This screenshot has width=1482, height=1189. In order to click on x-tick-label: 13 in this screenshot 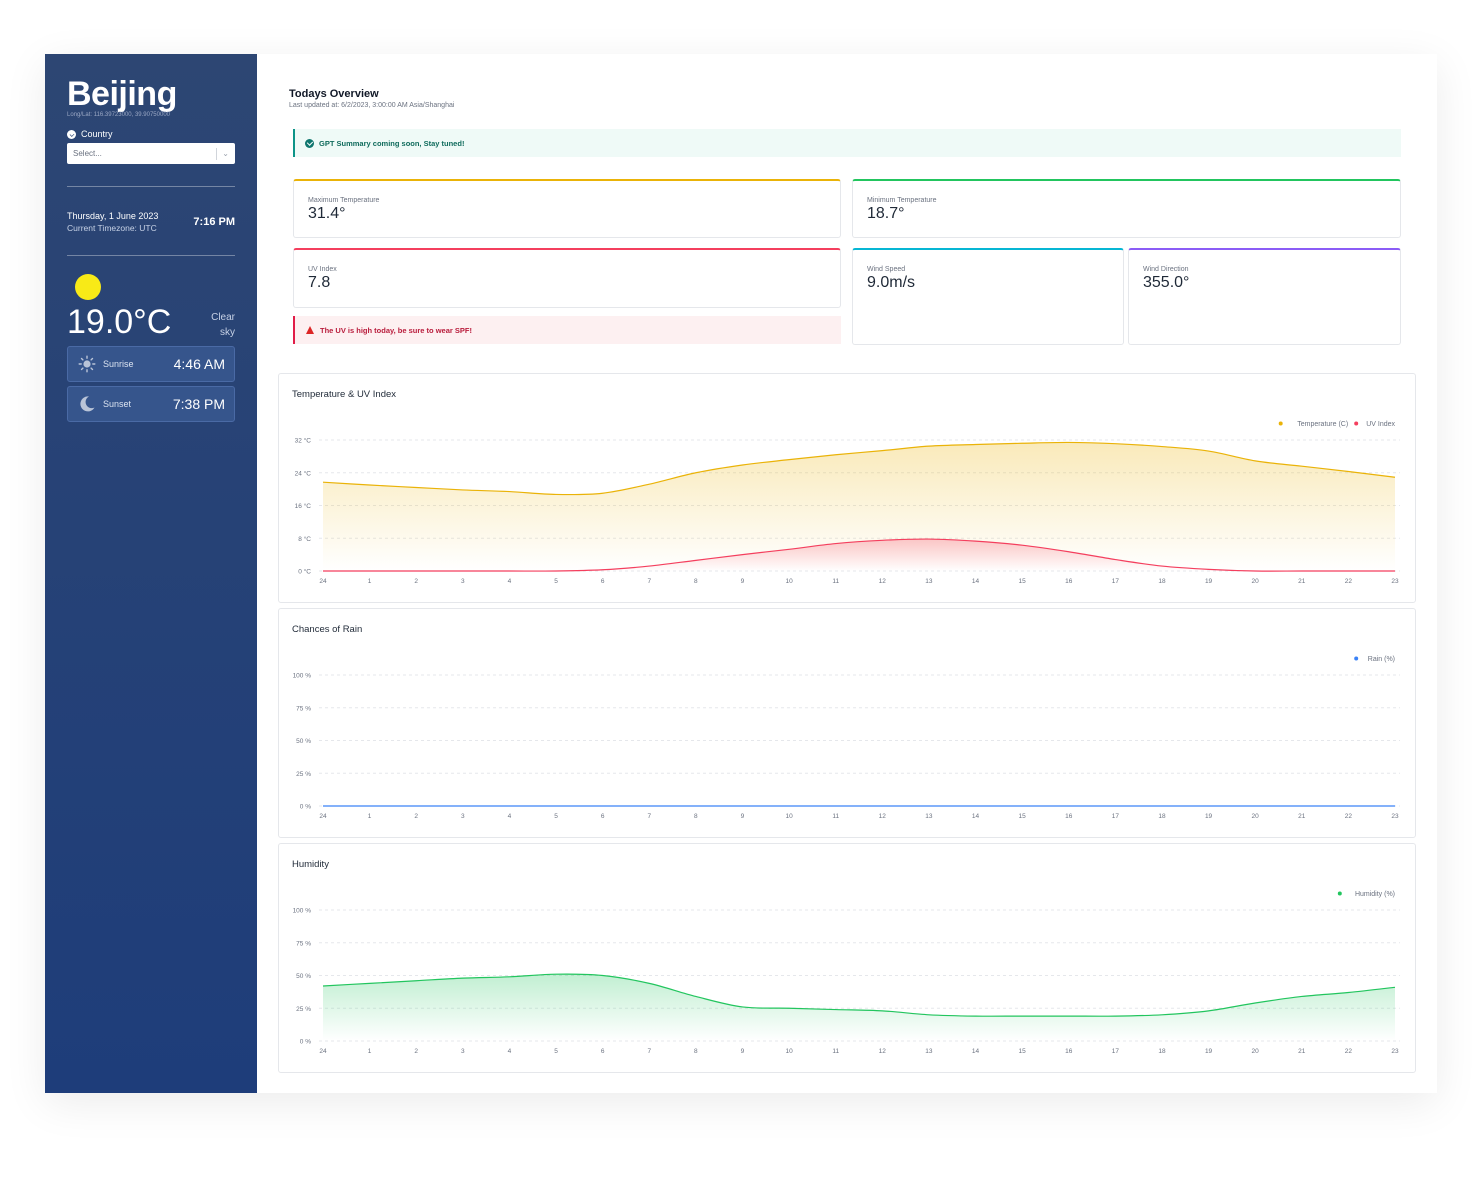, I will do `click(929, 581)`.